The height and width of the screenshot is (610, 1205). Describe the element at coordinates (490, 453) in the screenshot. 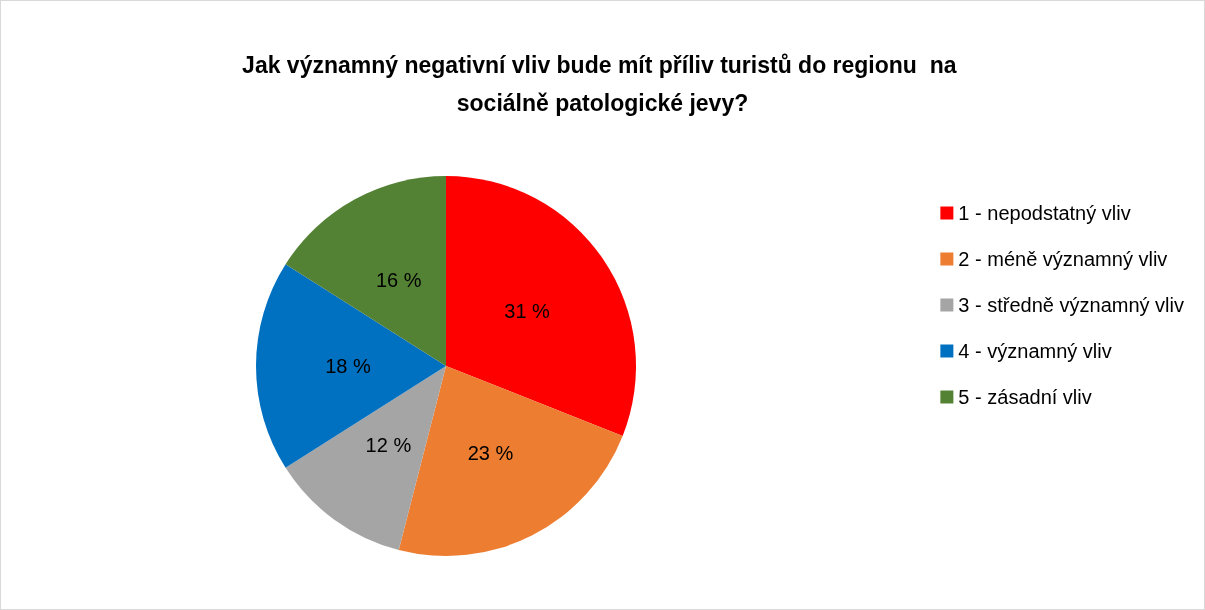

I see `data-label: 23 %` at that location.